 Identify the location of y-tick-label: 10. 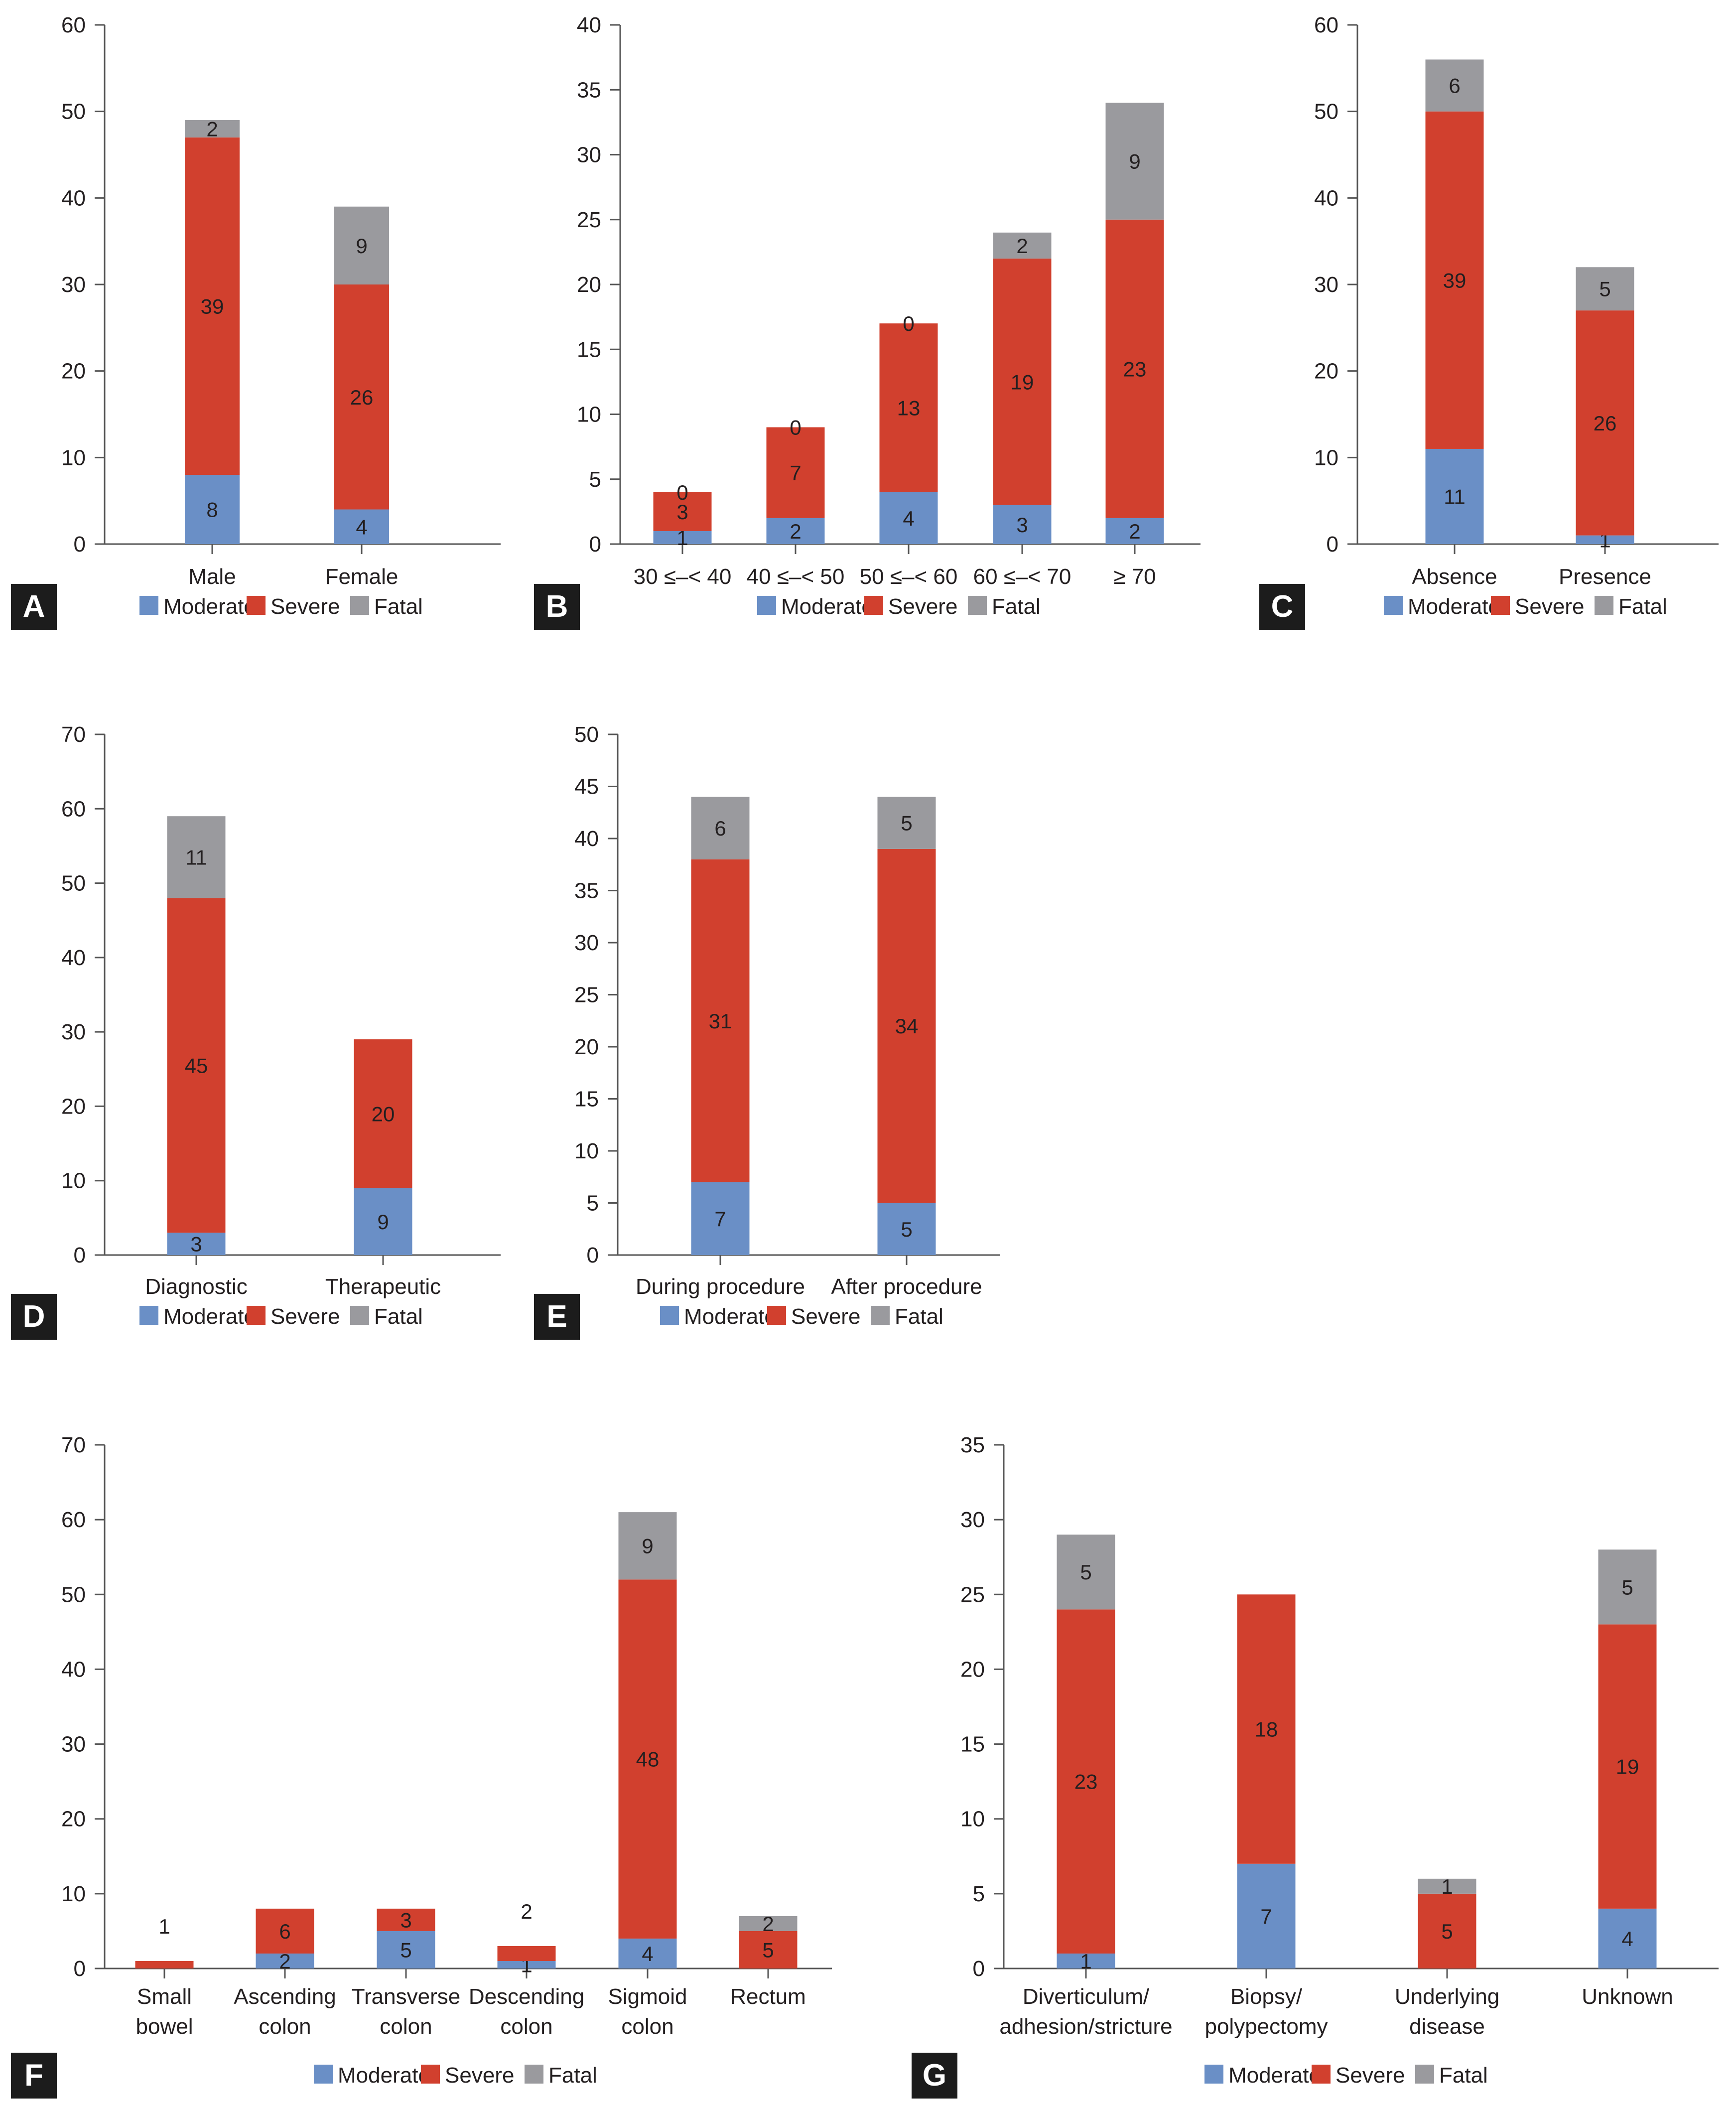
(73, 1894).